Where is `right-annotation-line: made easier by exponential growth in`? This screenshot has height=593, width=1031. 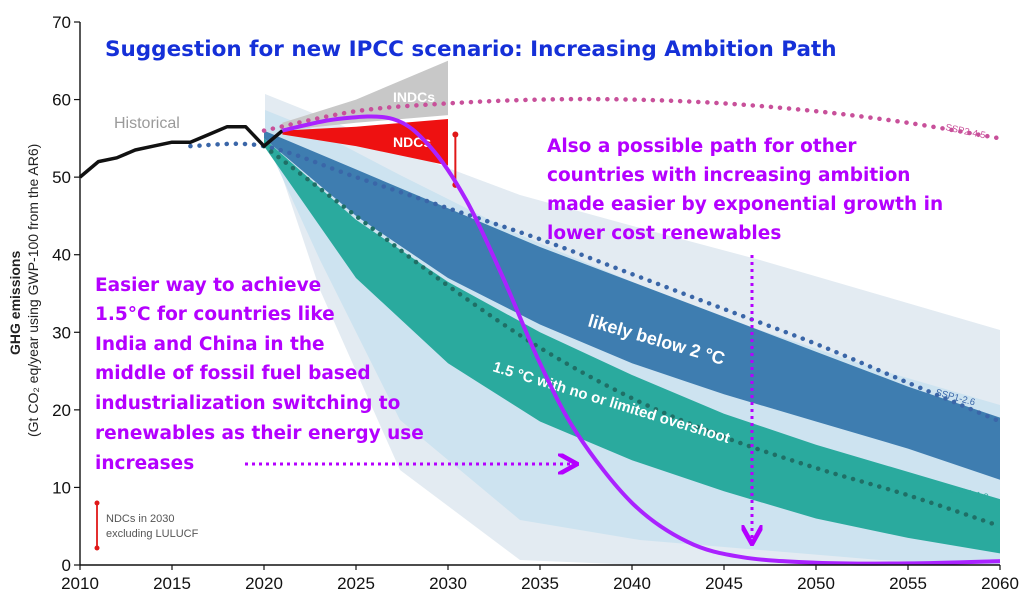 right-annotation-line: made easier by exponential growth in is located at coordinates (745, 204).